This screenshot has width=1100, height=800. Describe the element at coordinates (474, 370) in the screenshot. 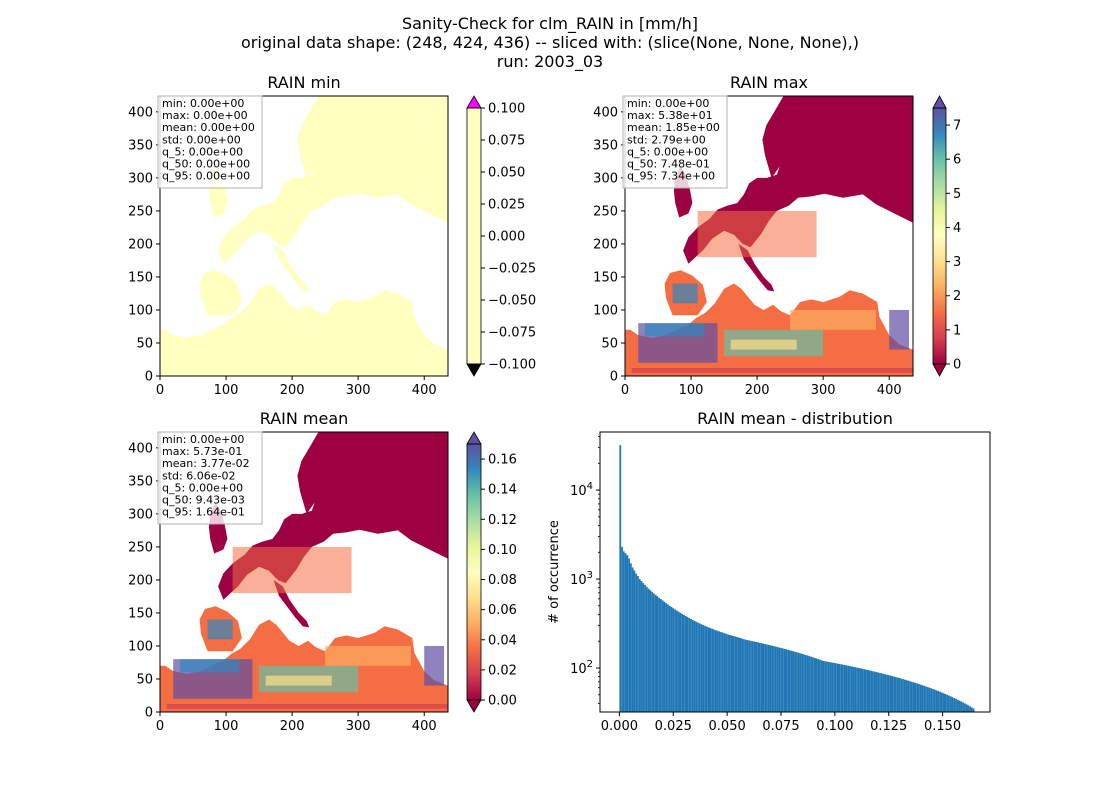

I see `colorbar-extend-bottom` at that location.